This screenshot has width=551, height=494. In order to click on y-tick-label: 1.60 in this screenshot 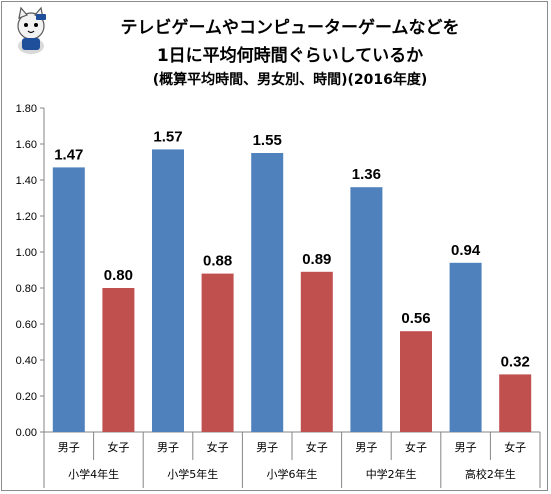, I will do `click(26, 145)`.